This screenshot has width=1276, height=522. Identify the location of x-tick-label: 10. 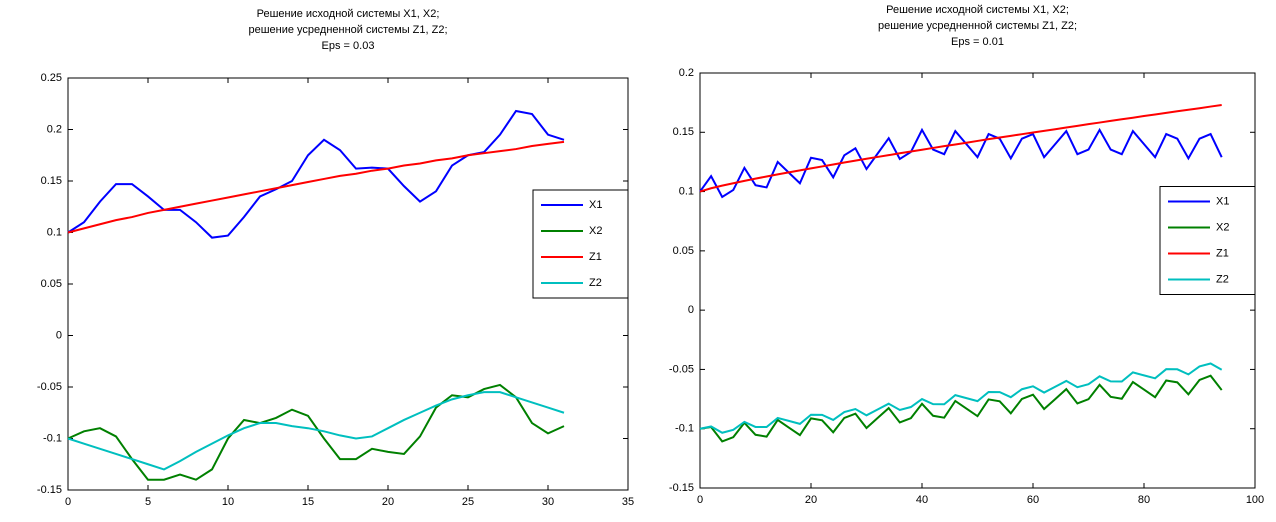
(228, 502).